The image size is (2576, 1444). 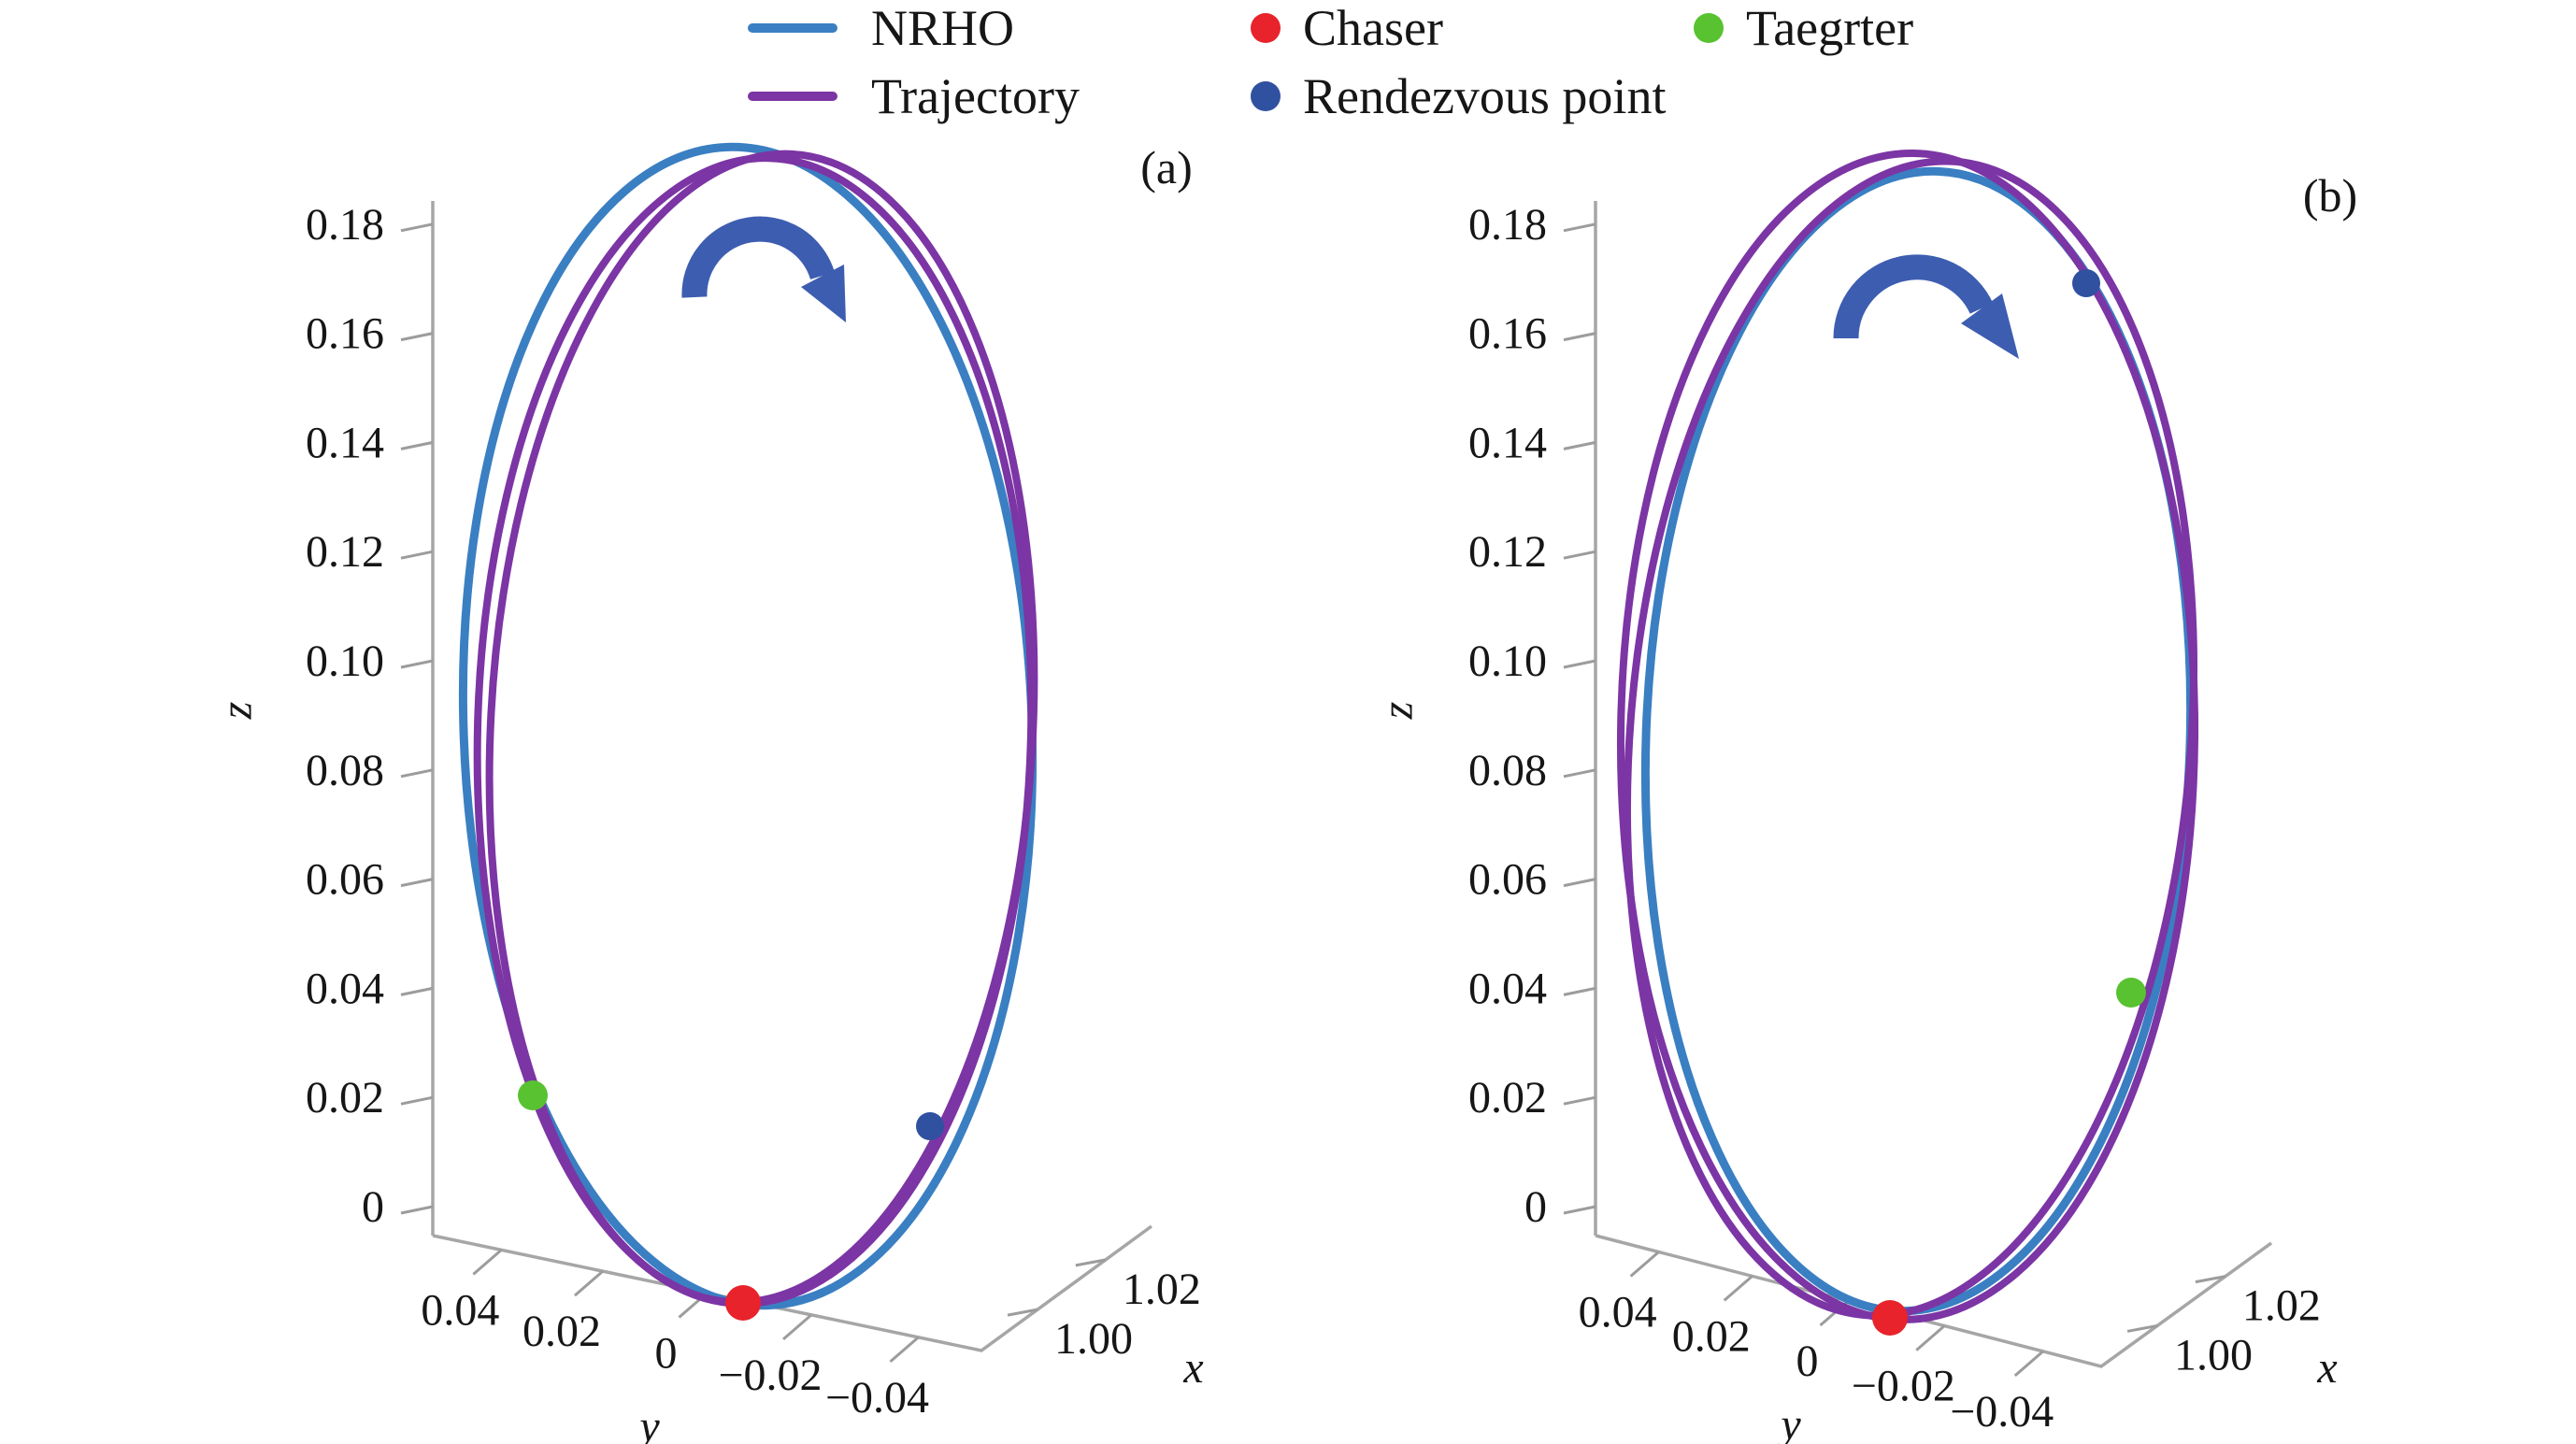 What do you see at coordinates (2131, 993) in the screenshot?
I see `target-marker-b` at bounding box center [2131, 993].